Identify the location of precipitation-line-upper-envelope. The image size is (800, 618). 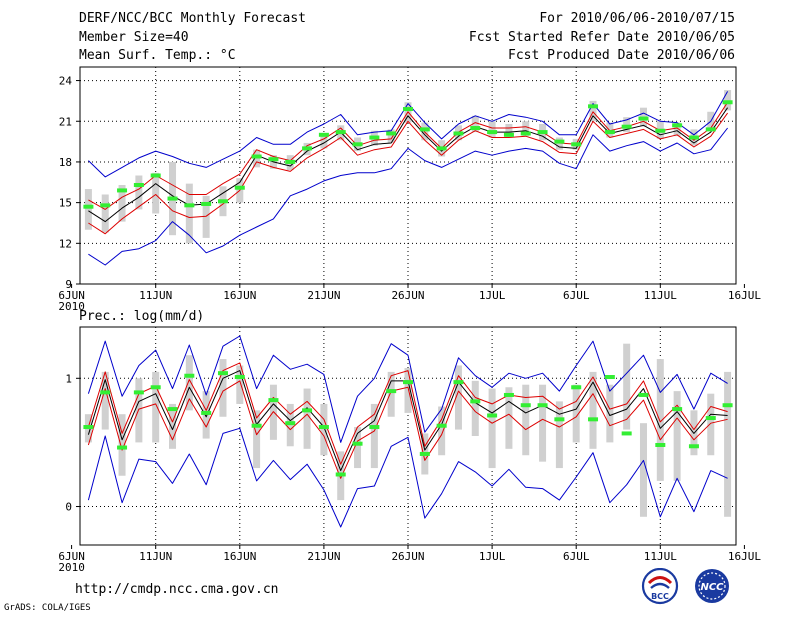
(407, 389).